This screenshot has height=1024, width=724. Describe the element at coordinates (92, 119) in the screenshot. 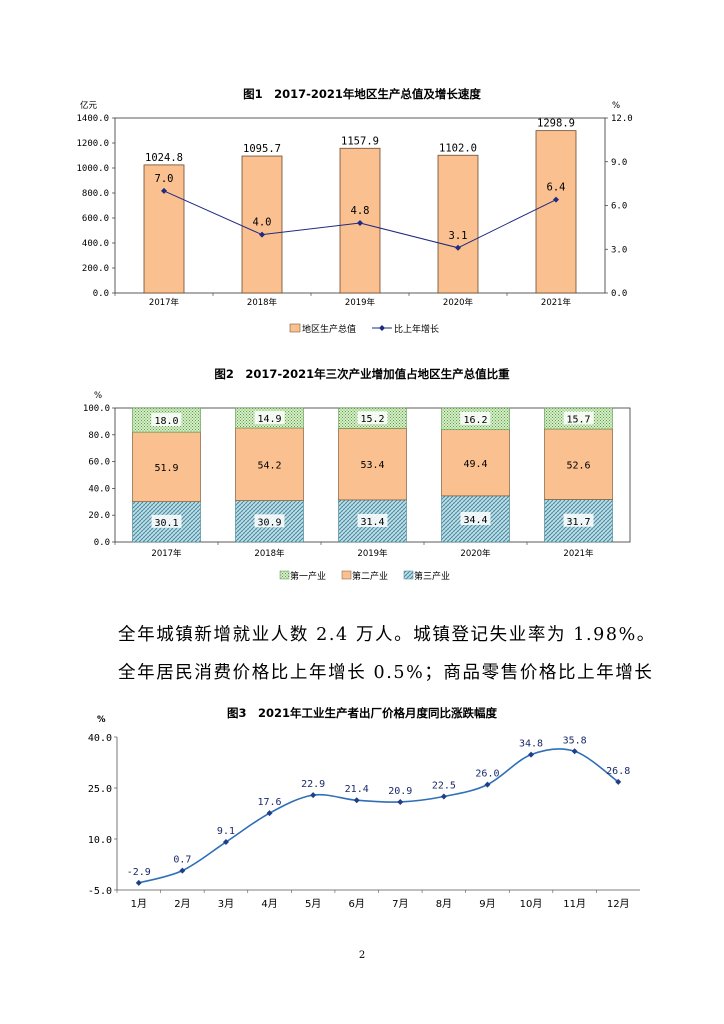

I see `chart1-left-tick-label: 1400.0` at that location.